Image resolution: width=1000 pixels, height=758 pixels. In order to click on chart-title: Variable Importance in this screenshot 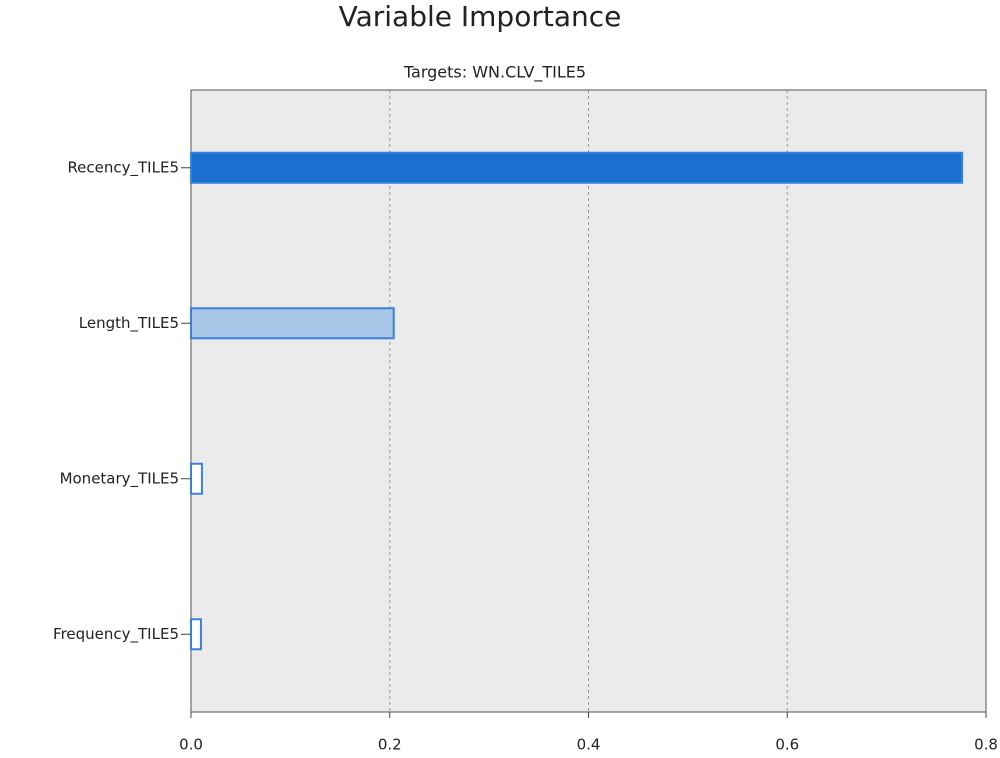, I will do `click(480, 16)`.